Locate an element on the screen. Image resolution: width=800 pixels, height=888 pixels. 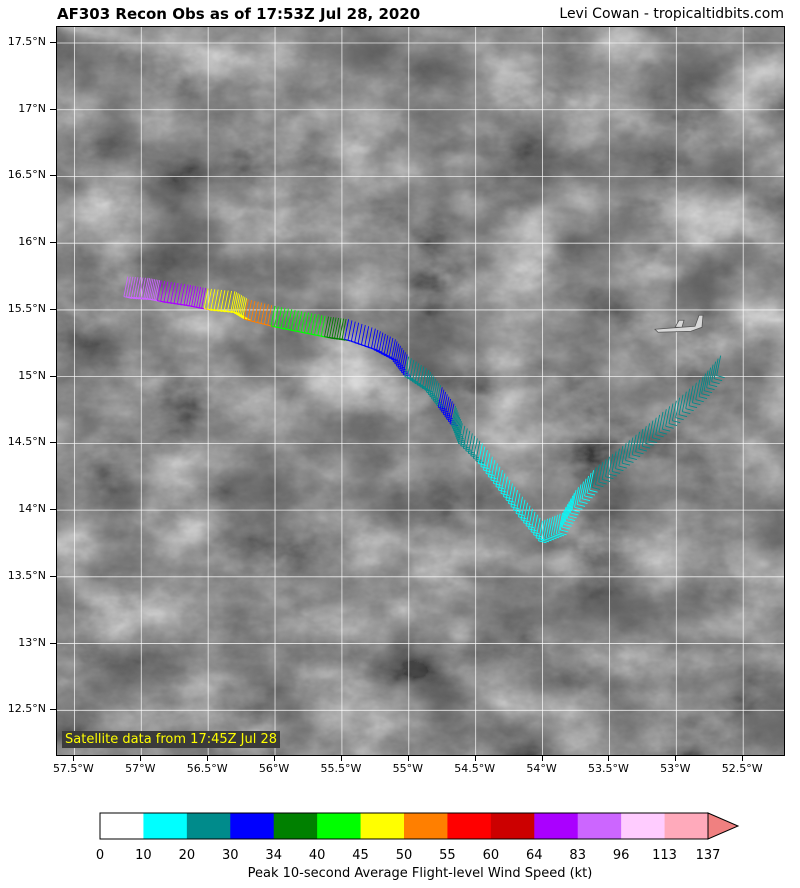
lat-tick-label: 14°N is located at coordinates (32, 509).